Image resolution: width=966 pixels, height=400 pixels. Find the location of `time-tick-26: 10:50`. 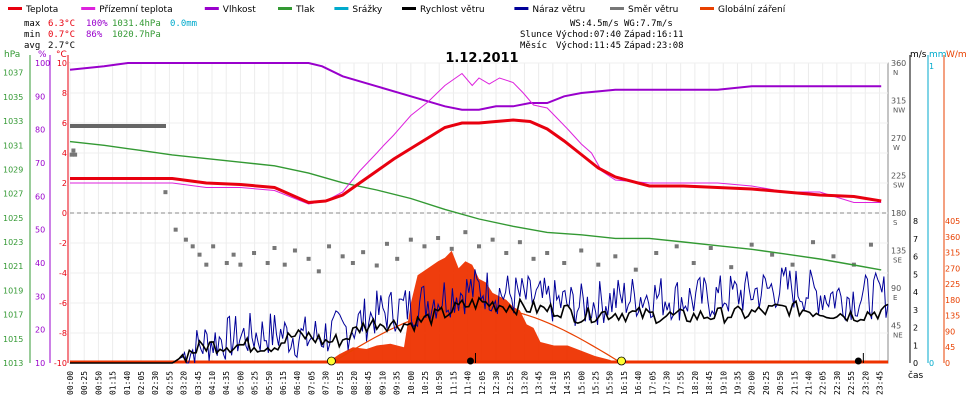

time-tick-26: 10:50 is located at coordinates (439, 383).